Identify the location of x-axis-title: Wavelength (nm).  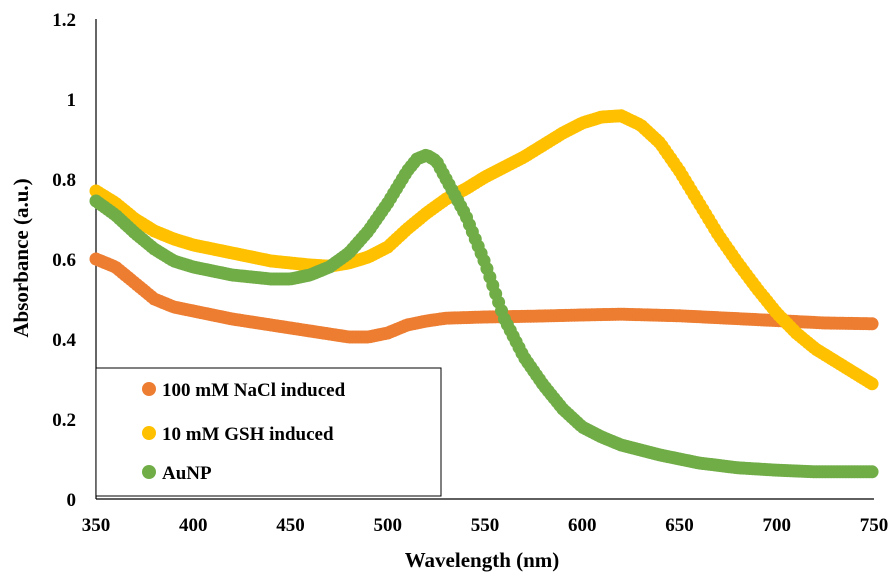
(482, 560).